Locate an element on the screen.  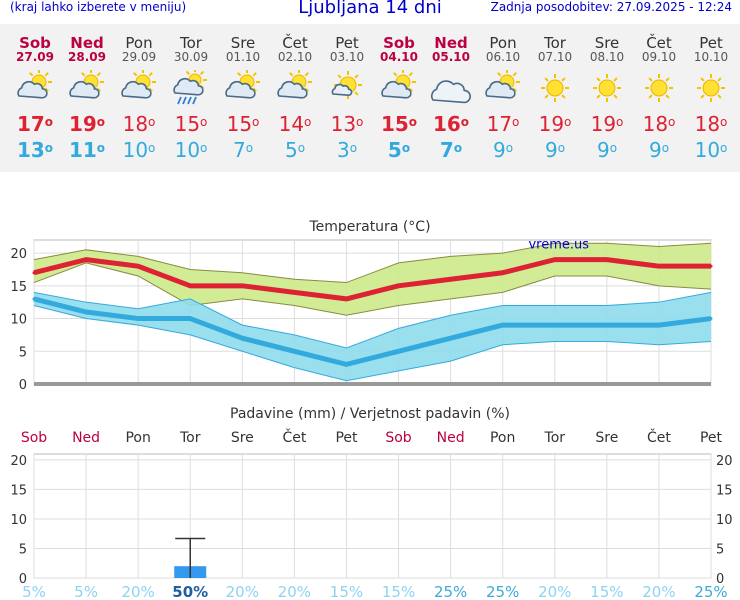
max-temperature: 14o is located at coordinates (295, 124).